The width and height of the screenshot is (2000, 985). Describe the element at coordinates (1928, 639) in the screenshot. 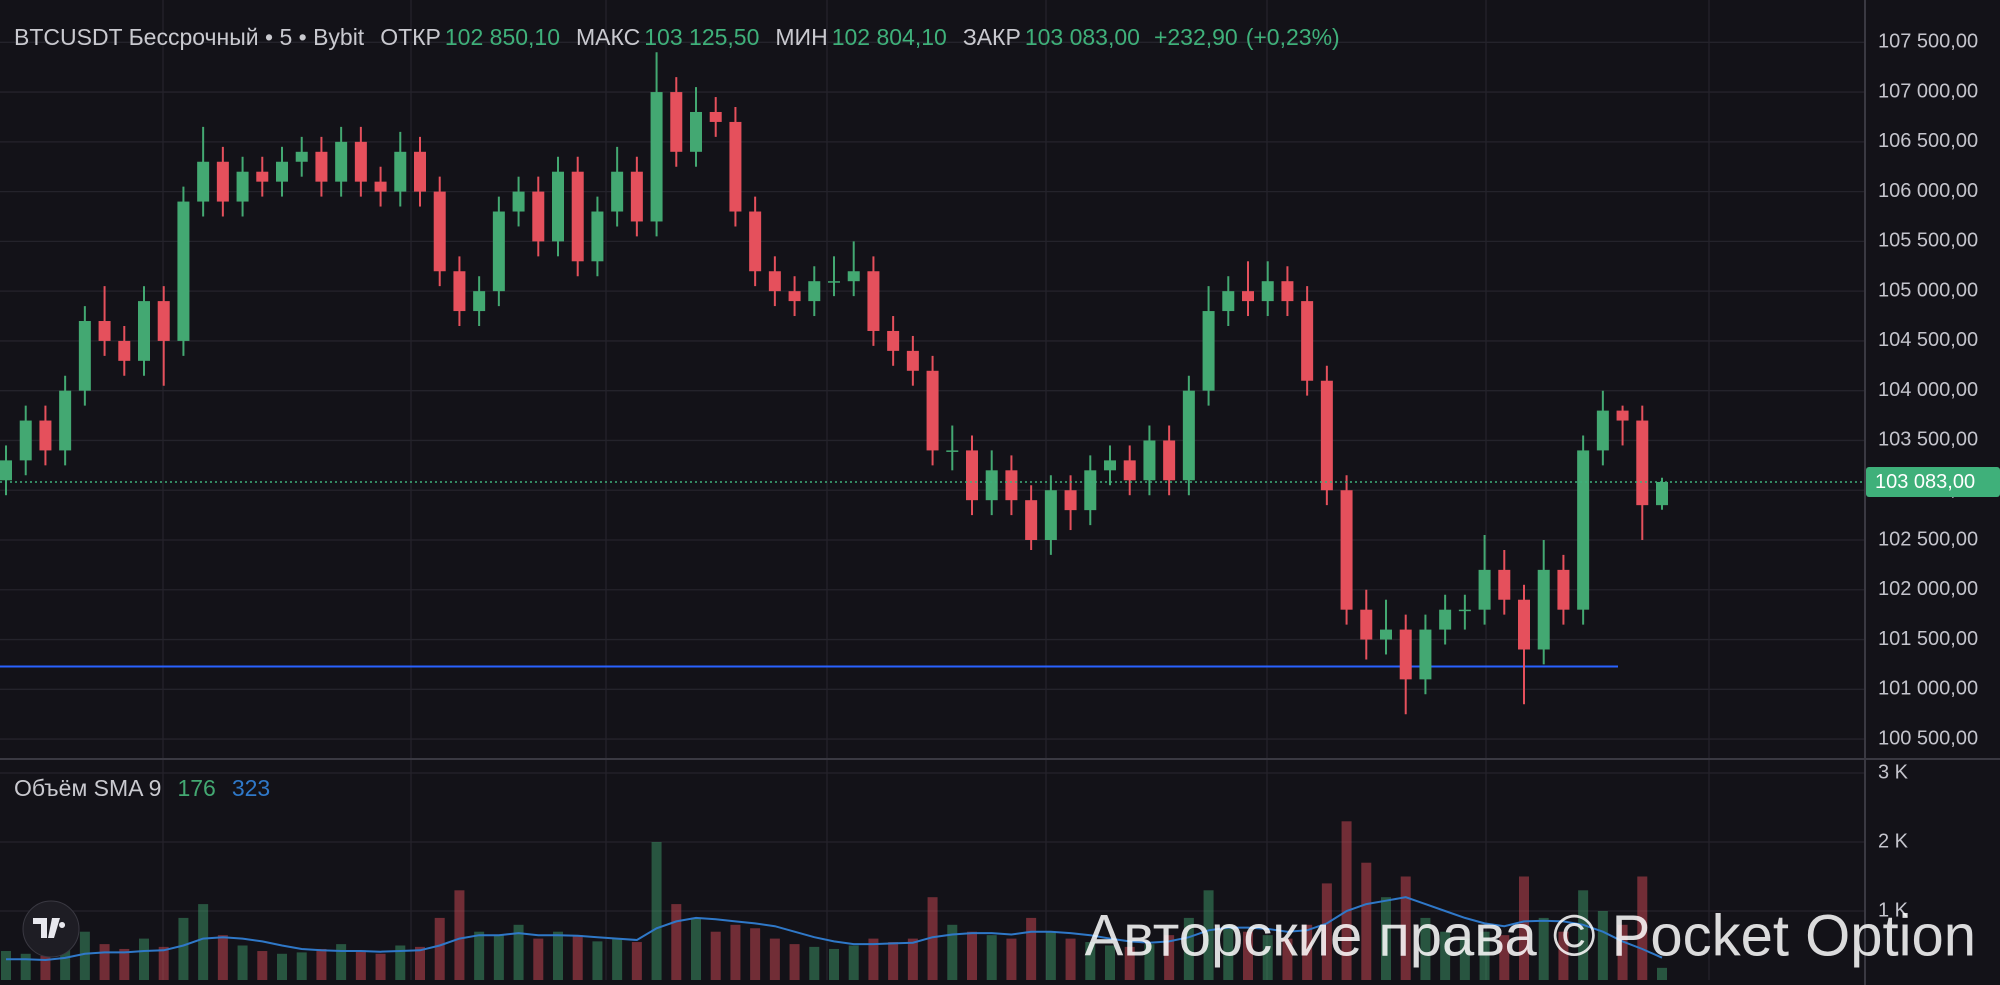

I see `y-tick-label: 101 500,00` at that location.